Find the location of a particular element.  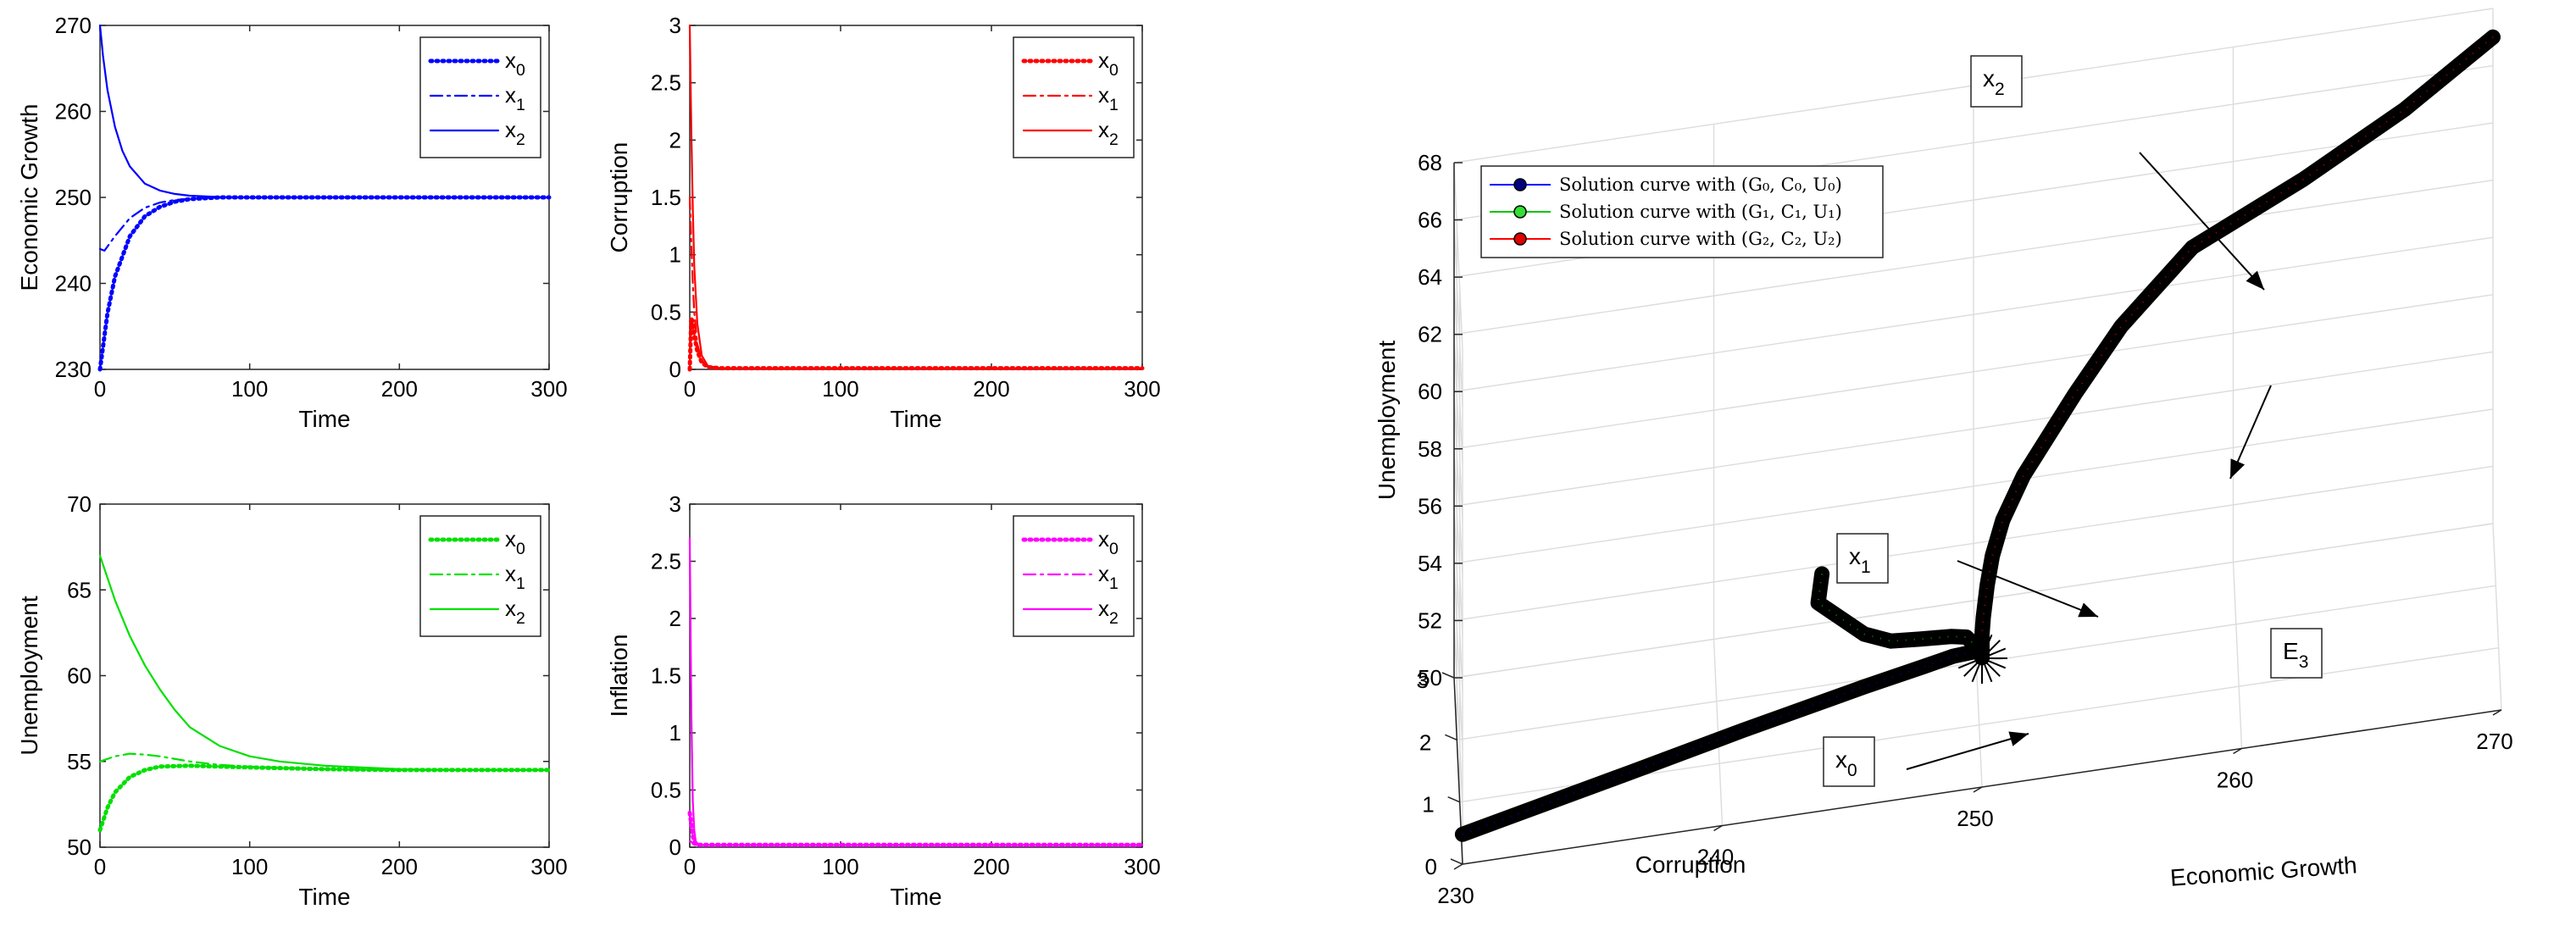

z-tick-label: 50 is located at coordinates (1430, 677).